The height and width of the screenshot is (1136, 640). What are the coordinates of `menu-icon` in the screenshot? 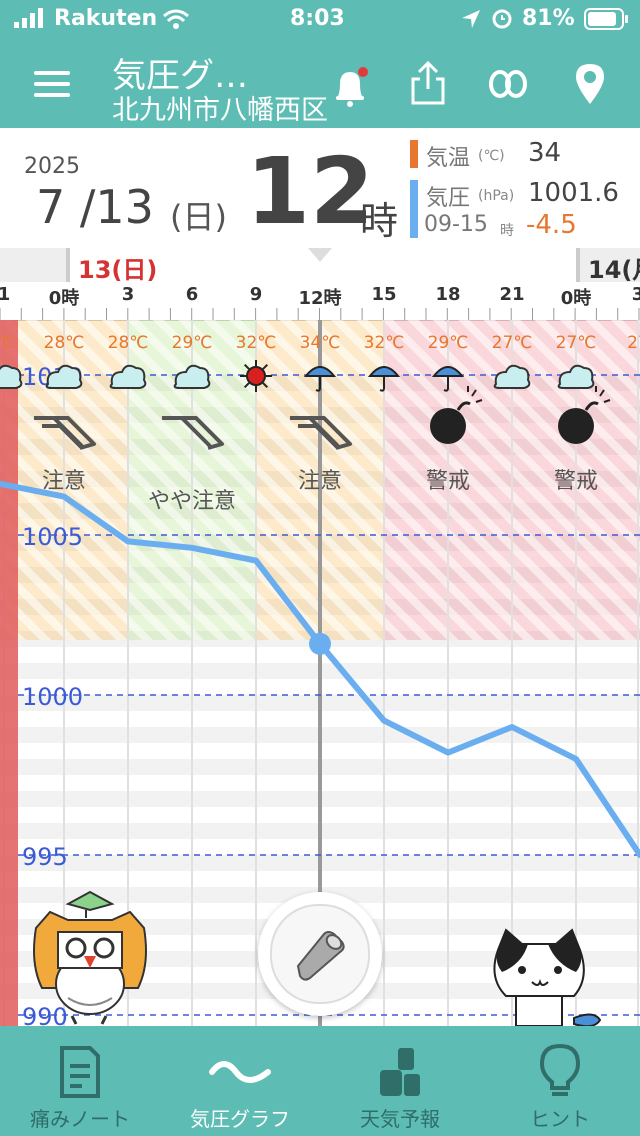 It's located at (52, 84).